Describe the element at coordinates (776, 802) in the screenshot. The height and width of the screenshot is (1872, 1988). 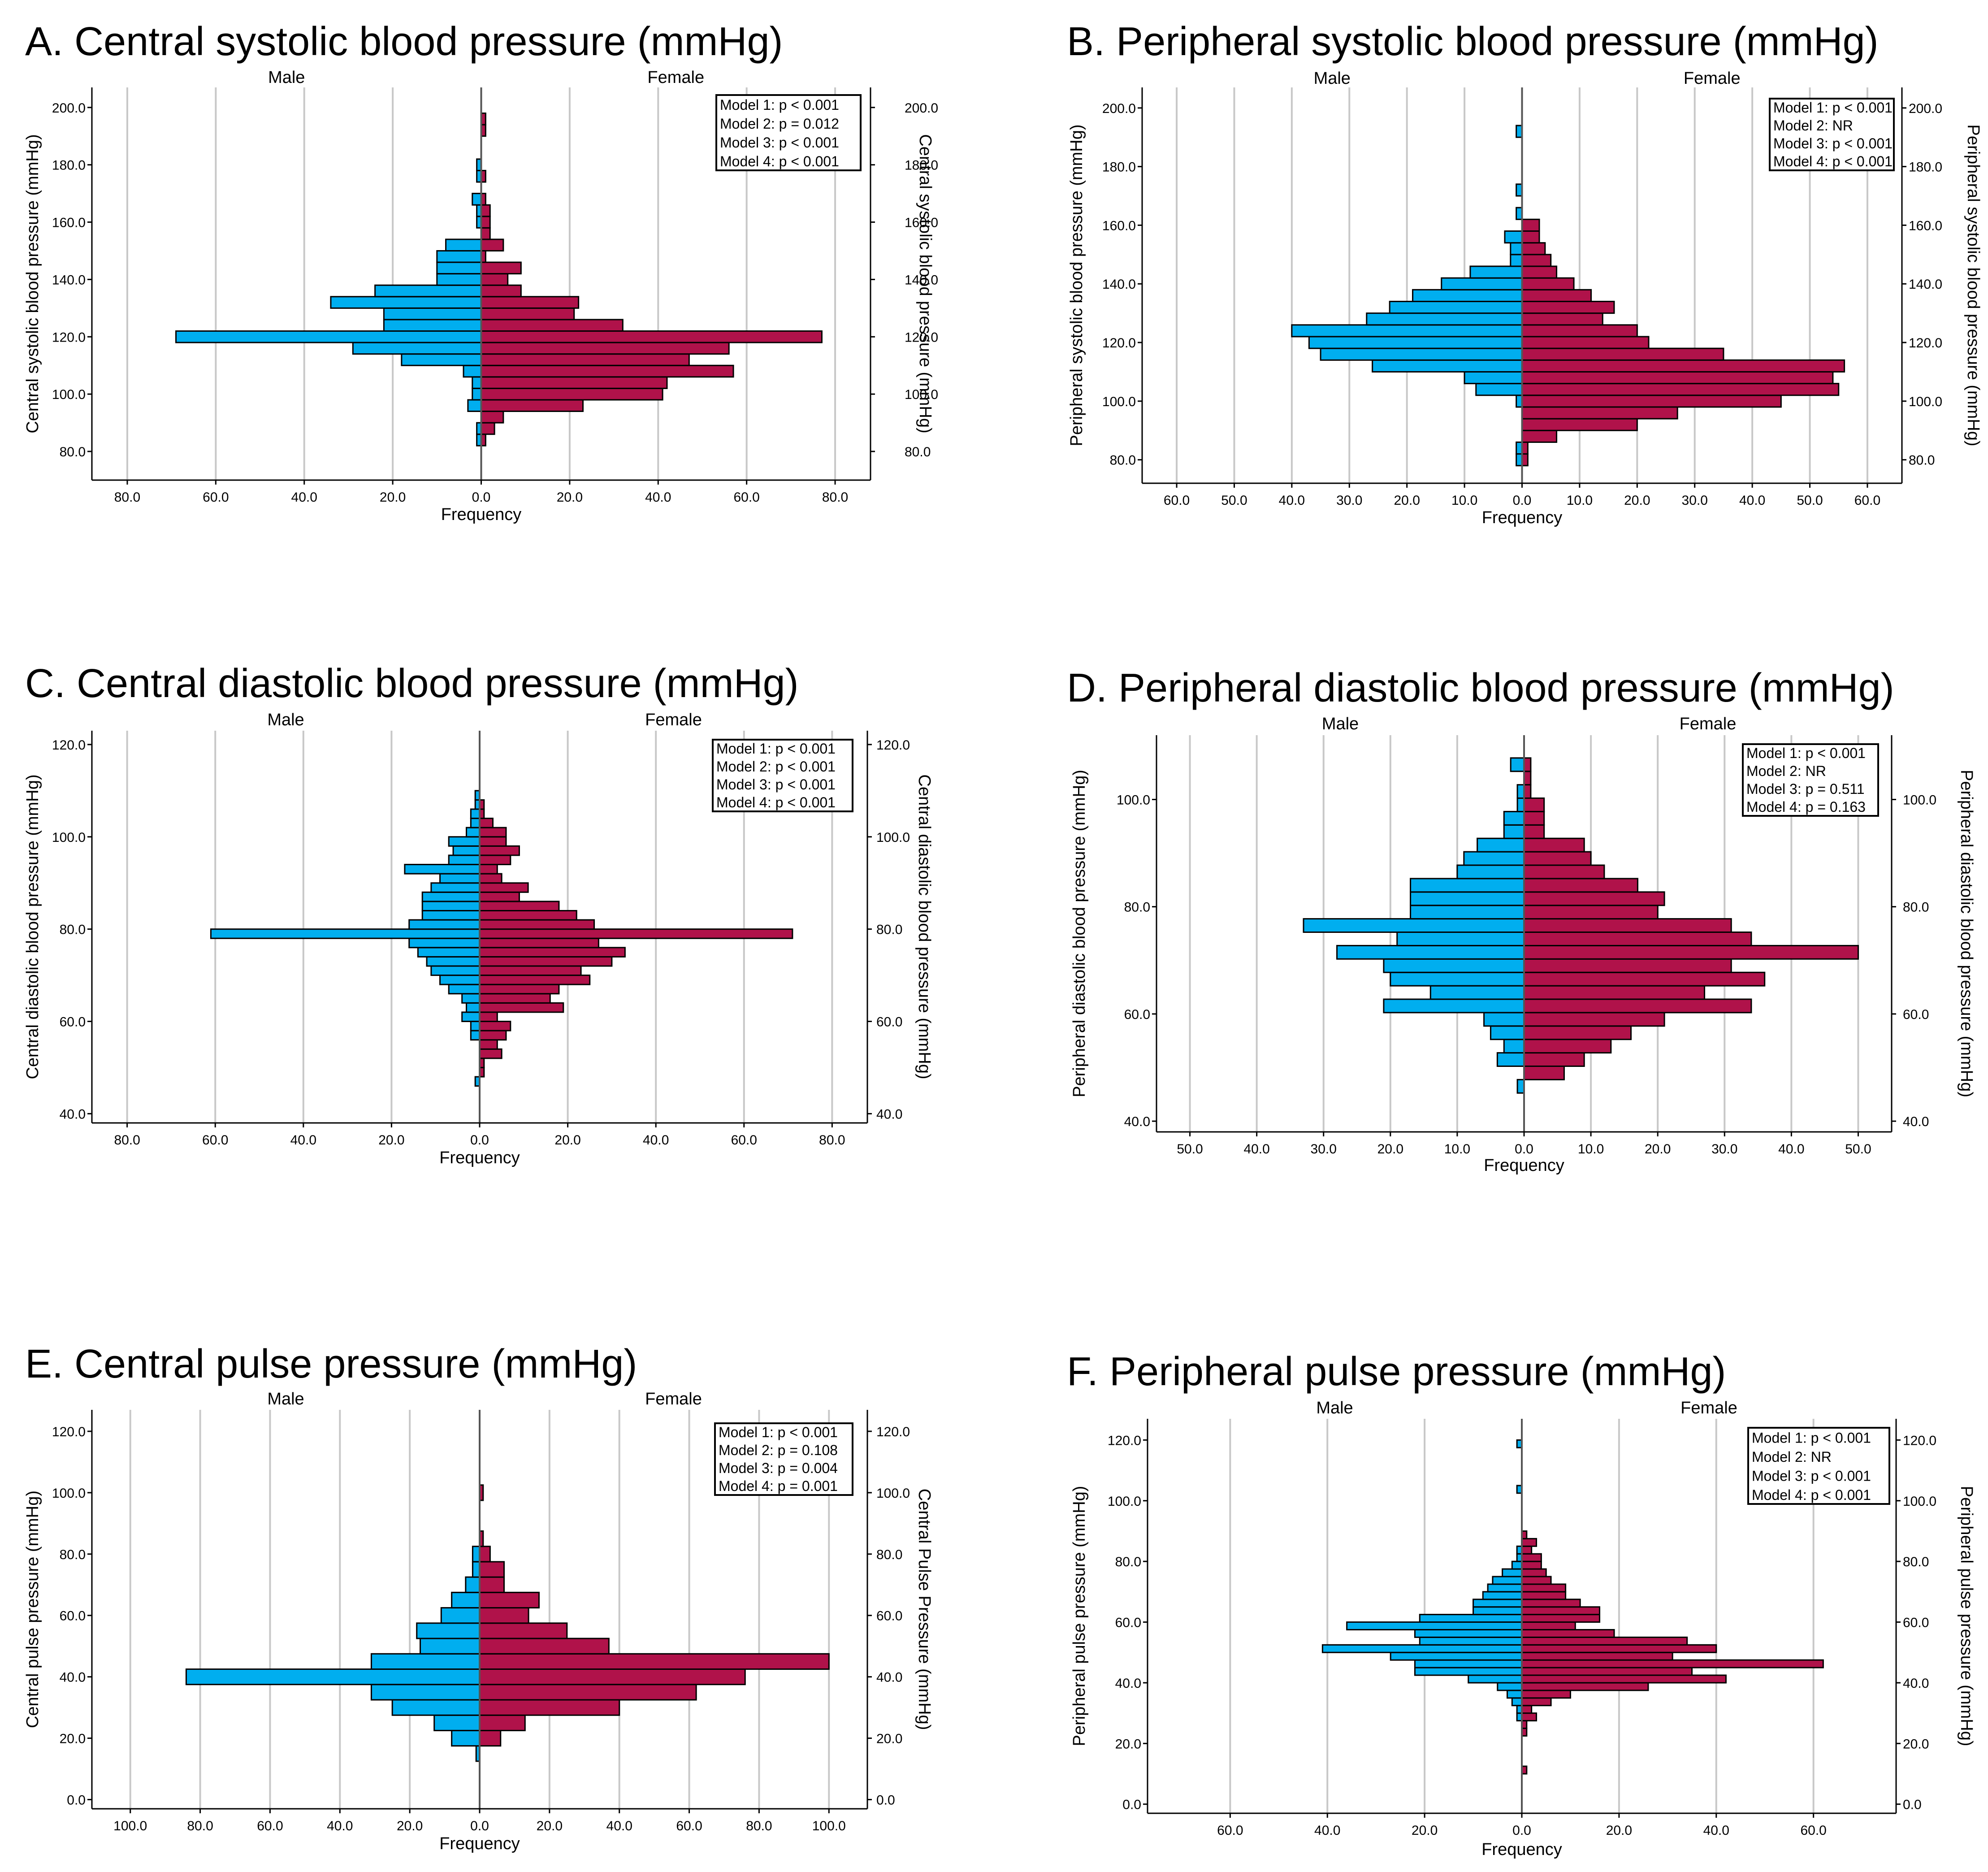
I see `model-legend-line: Model 4: p < 0.001` at that location.